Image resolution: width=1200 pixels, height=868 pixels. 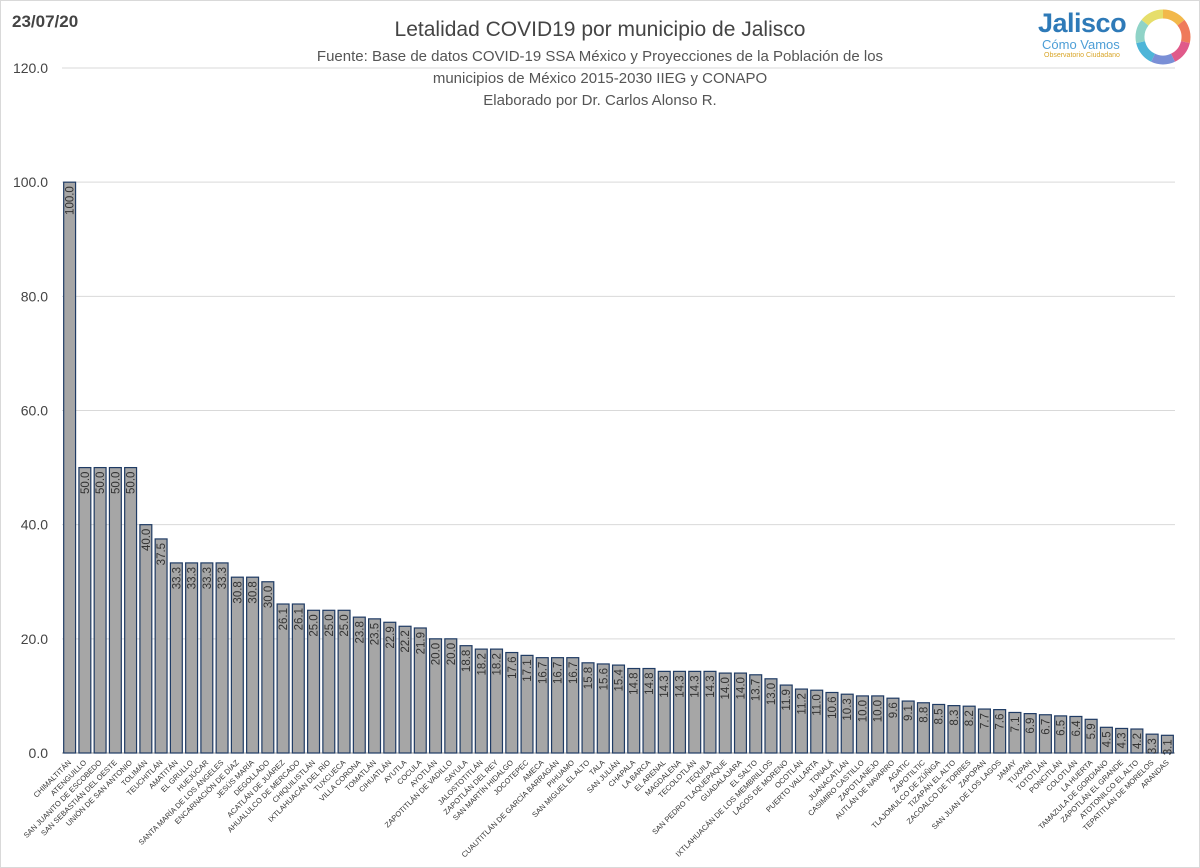 What do you see at coordinates (848, 709) in the screenshot?
I see `data-label: 10.3` at bounding box center [848, 709].